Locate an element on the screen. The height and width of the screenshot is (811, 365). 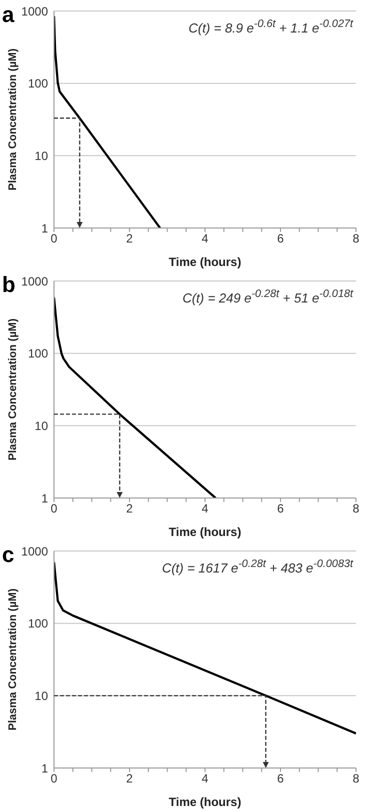
chart-title: b is located at coordinates (9, 285).